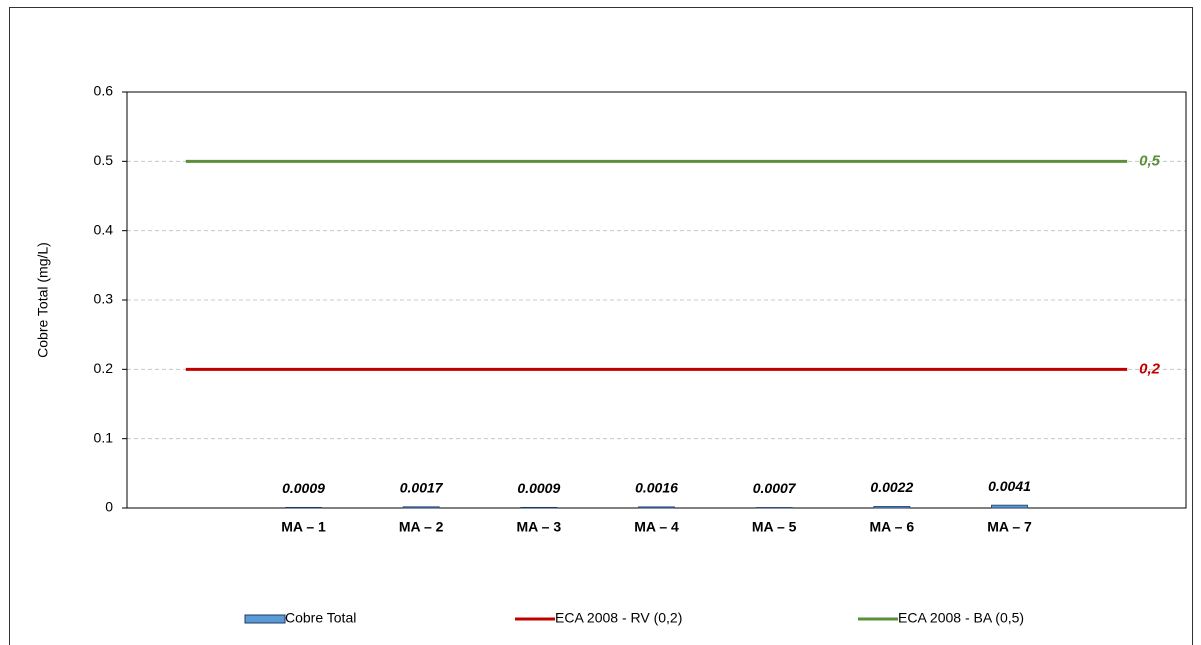 This screenshot has width=1201, height=645. What do you see at coordinates (539, 527) in the screenshot?
I see `x-tick-label: MA – 3` at bounding box center [539, 527].